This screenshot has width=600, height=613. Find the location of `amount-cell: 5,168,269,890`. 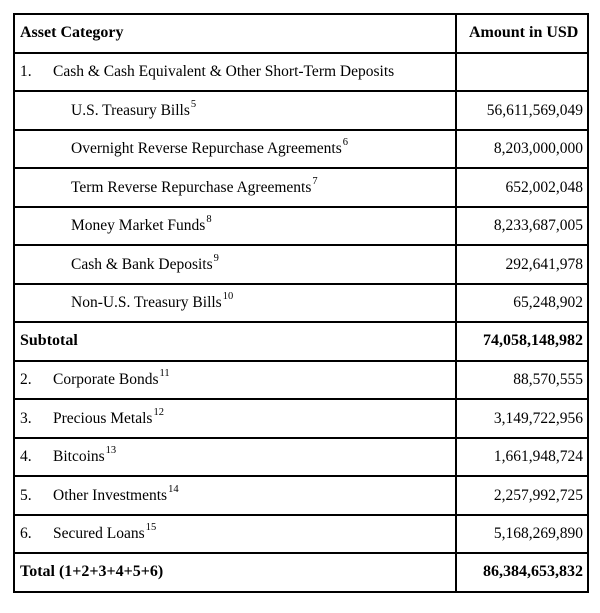

amount-cell: 5,168,269,890 is located at coordinates (521, 533).